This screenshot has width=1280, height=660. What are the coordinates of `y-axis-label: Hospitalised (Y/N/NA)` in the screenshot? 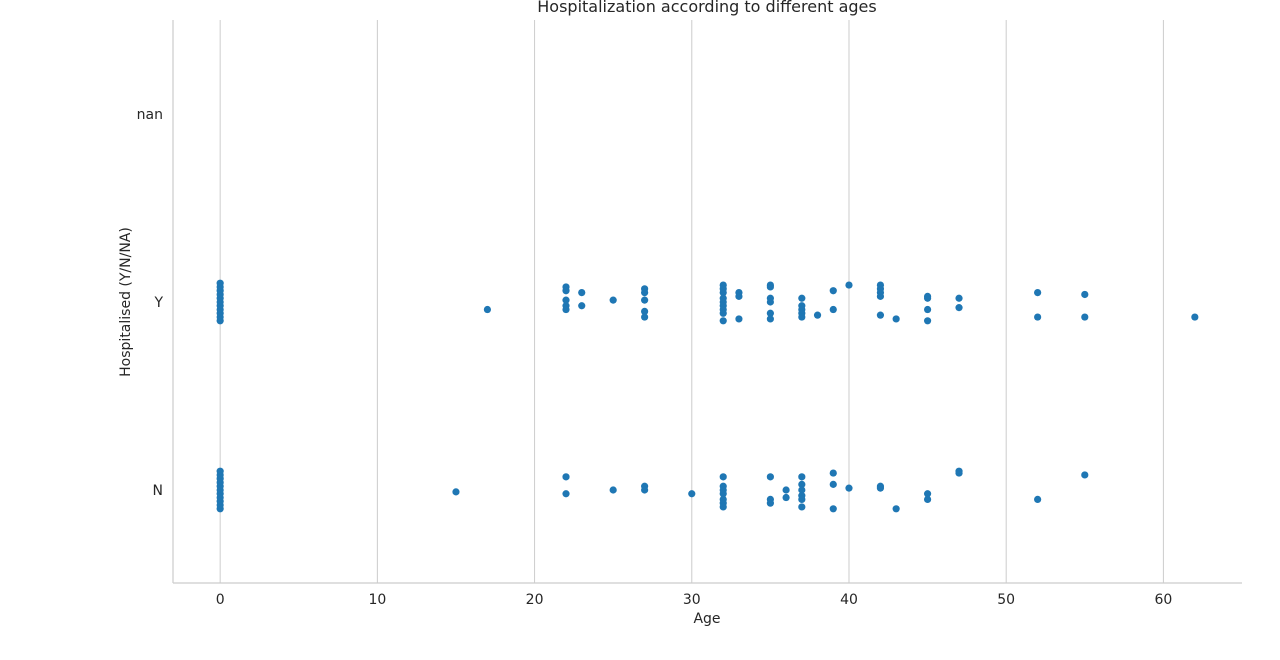 It's located at (126, 302).